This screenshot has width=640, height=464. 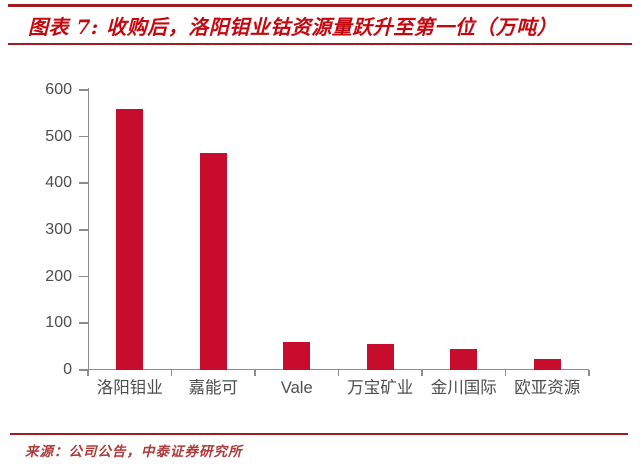 I want to click on y-axis-tick-label: 300, so click(x=58, y=229).